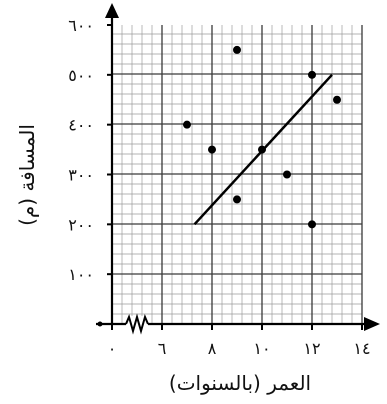  I want to click on axis-break-zigzag, so click(137, 324).